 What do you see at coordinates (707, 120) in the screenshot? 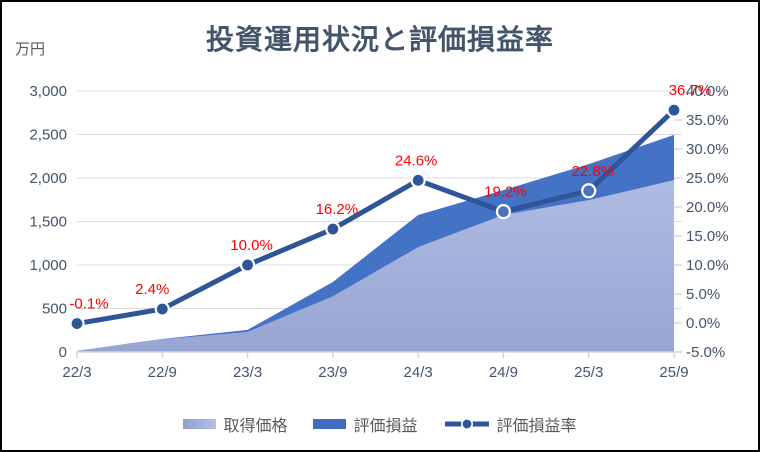
I see `right-axis-tick-label: 35.0%` at bounding box center [707, 120].